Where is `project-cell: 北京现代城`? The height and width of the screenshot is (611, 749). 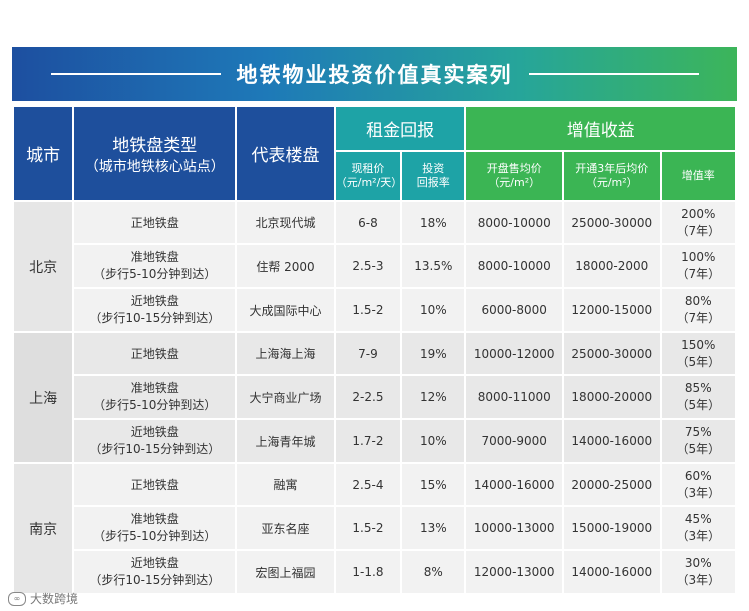
project-cell: 北京现代城 is located at coordinates (285, 222).